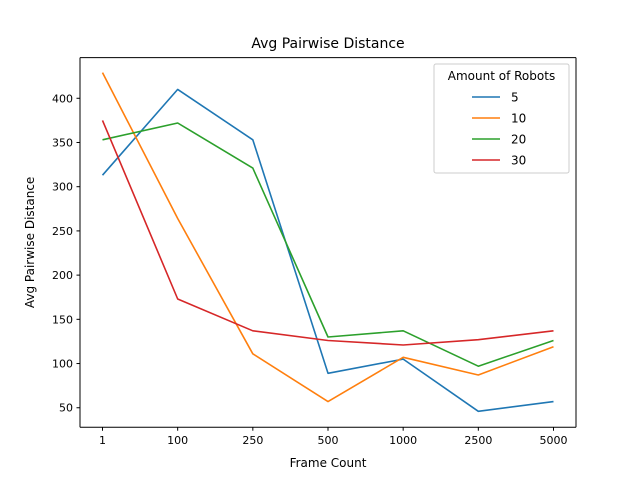 The width and height of the screenshot is (640, 480). I want to click on x-tick-label: 1, so click(102, 440).